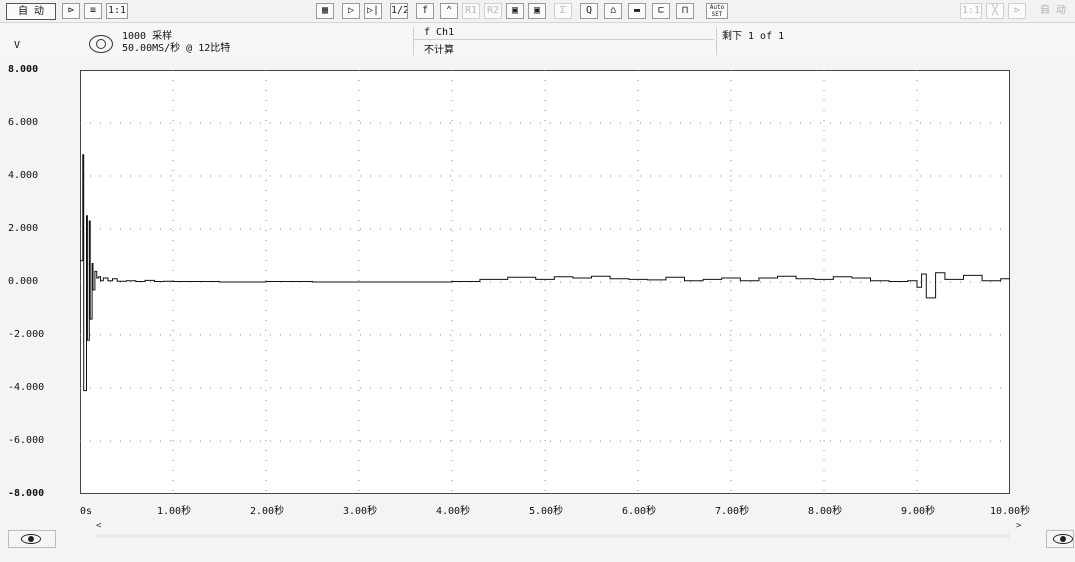  I want to click on pulse-button: ⊓, so click(685, 11).